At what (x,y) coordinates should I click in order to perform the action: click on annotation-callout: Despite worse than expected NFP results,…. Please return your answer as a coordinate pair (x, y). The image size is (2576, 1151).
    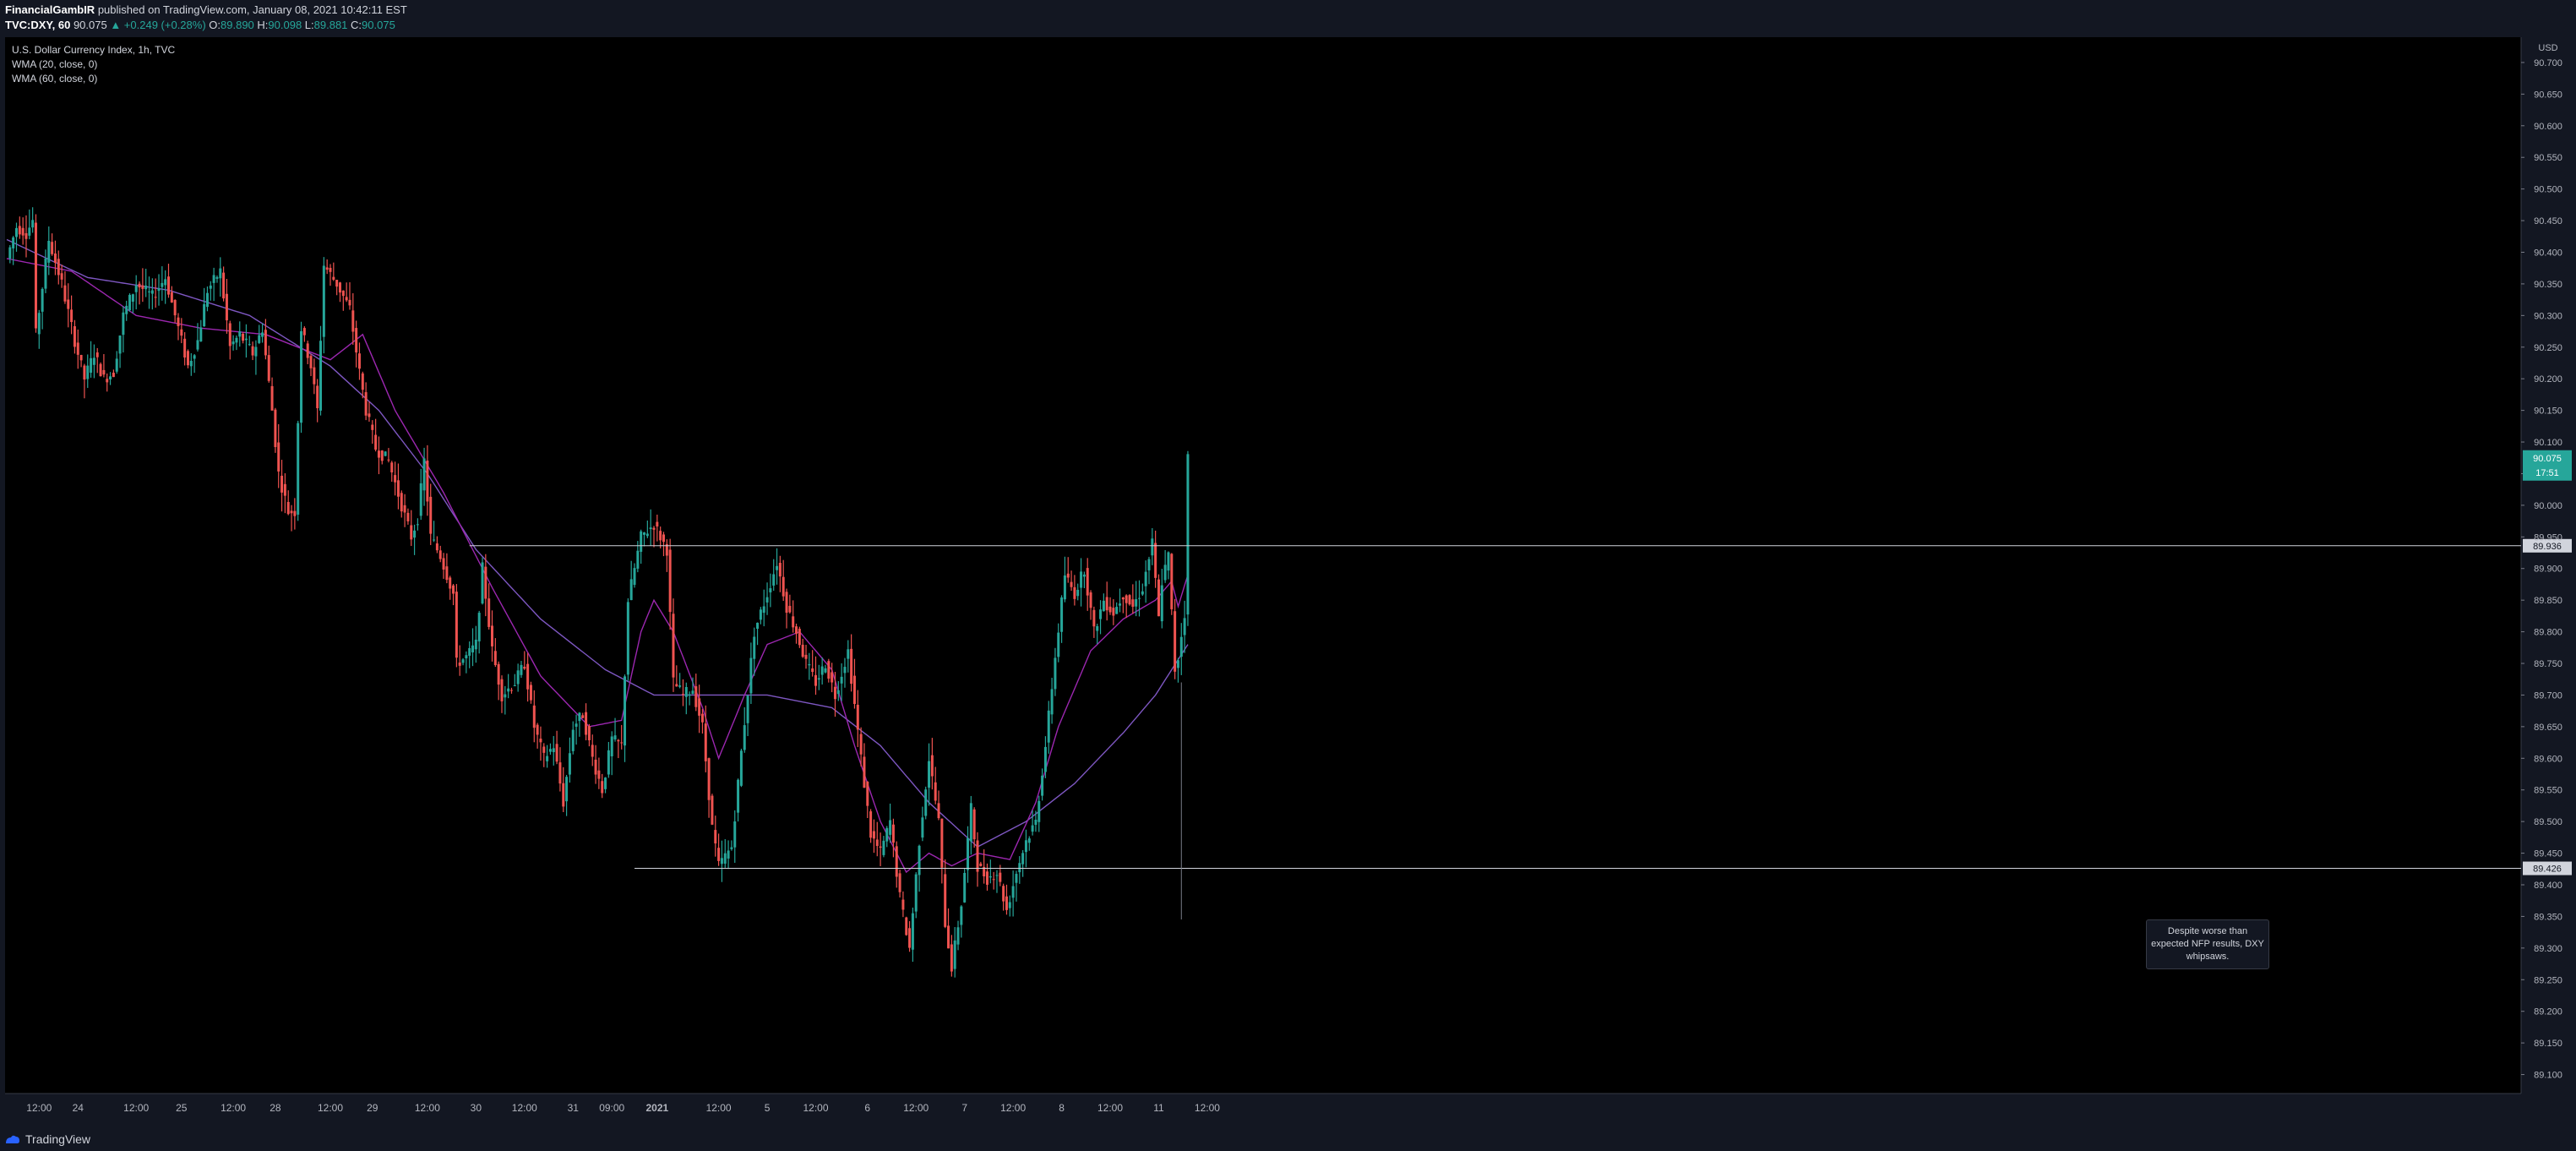
    Looking at the image, I should click on (2207, 944).